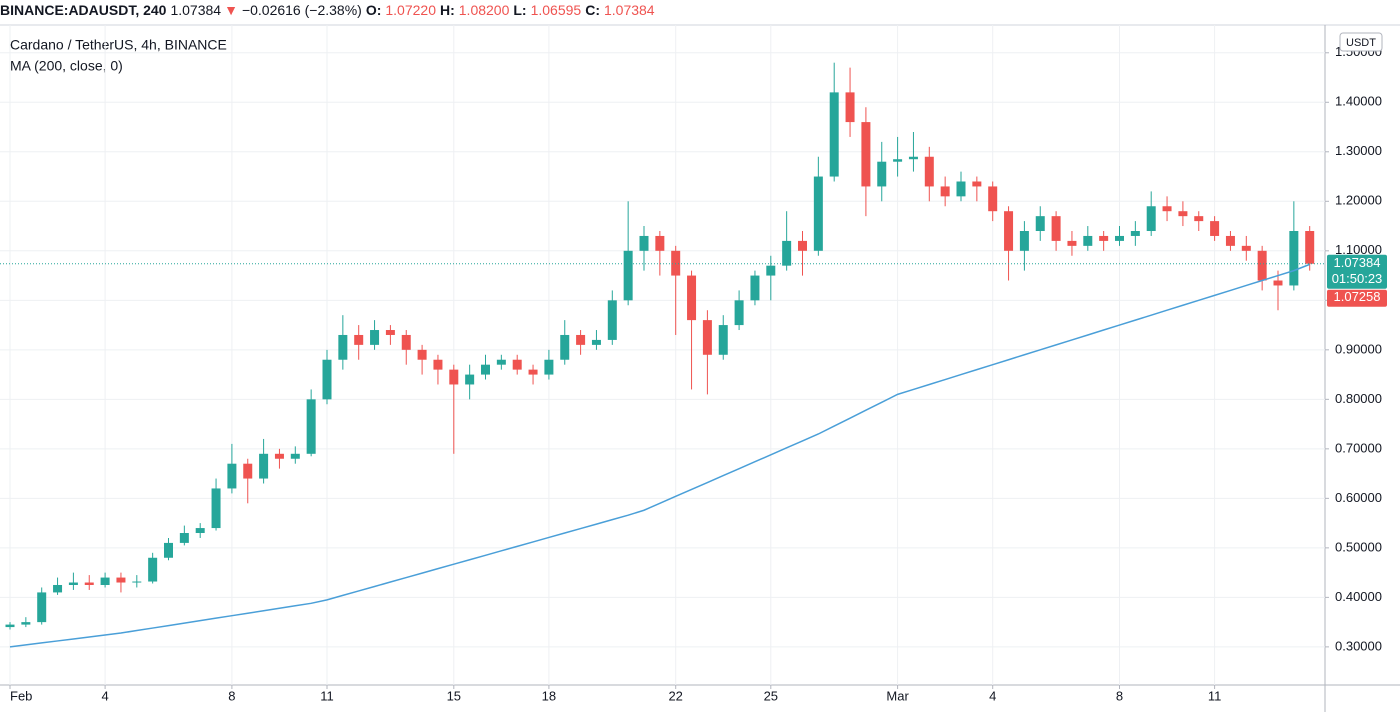  I want to click on y-tick-label: 0.70000, so click(1358, 447).